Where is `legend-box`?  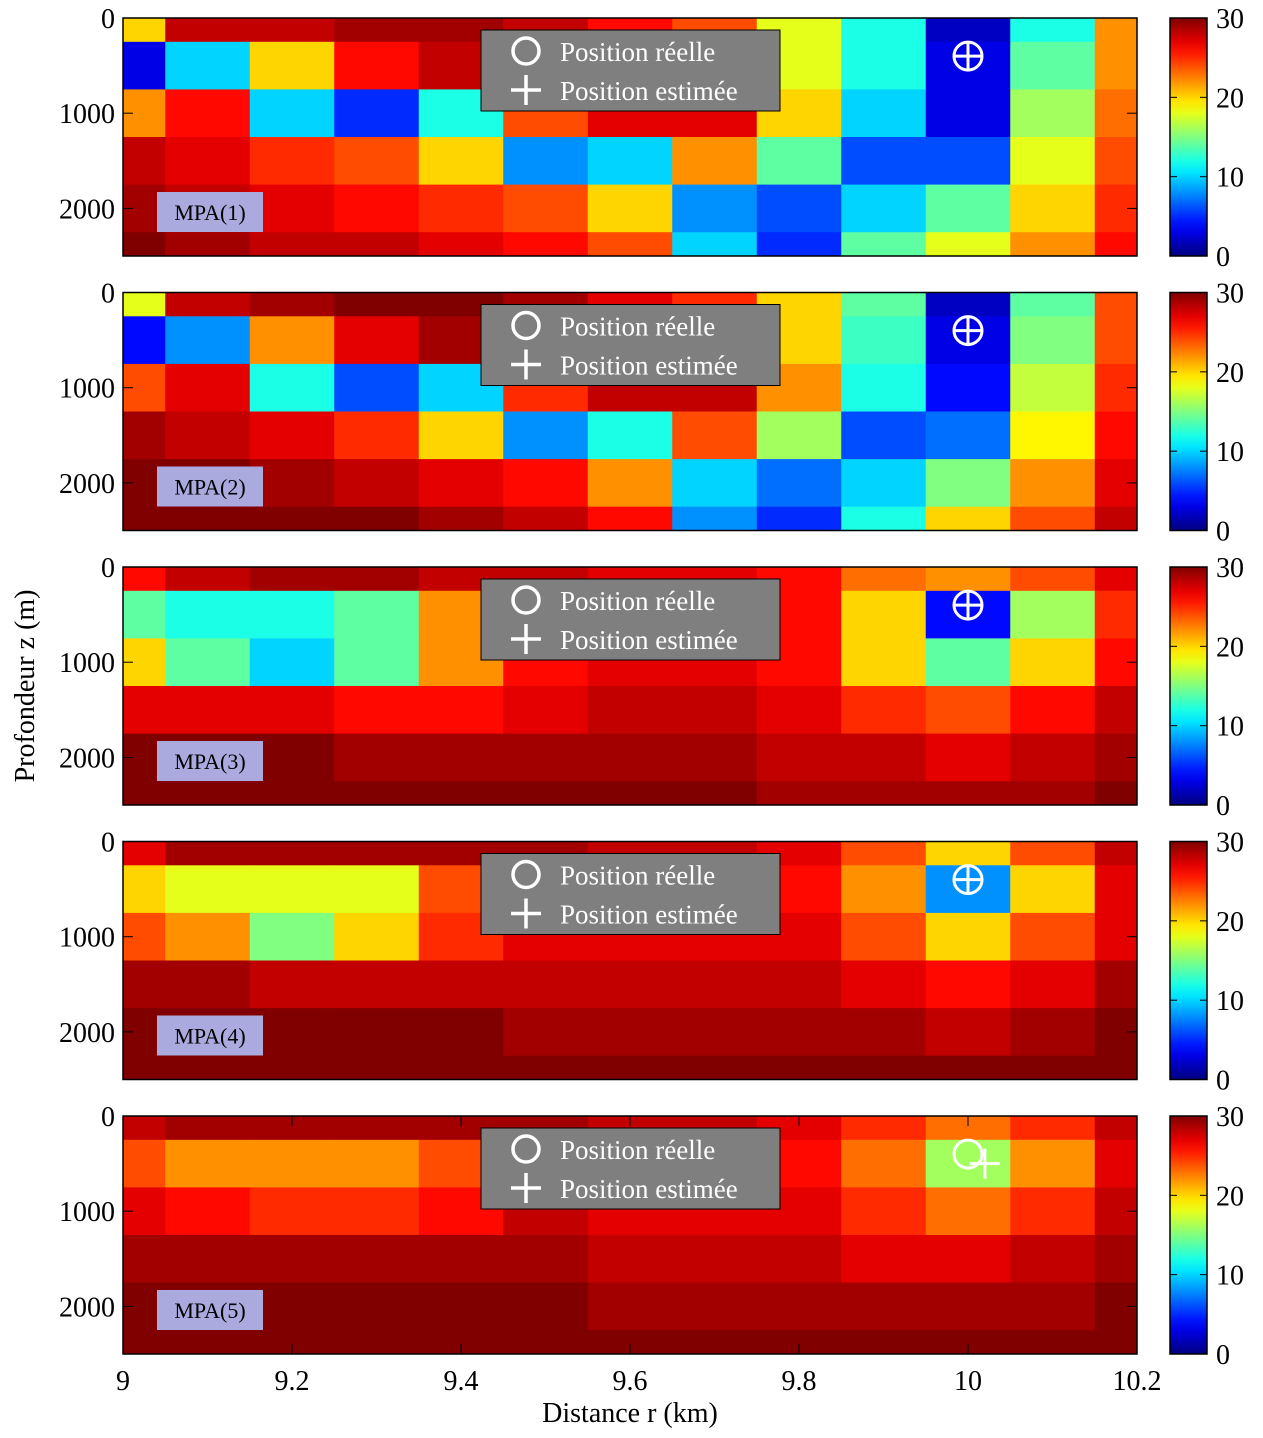 legend-box is located at coordinates (630, 345).